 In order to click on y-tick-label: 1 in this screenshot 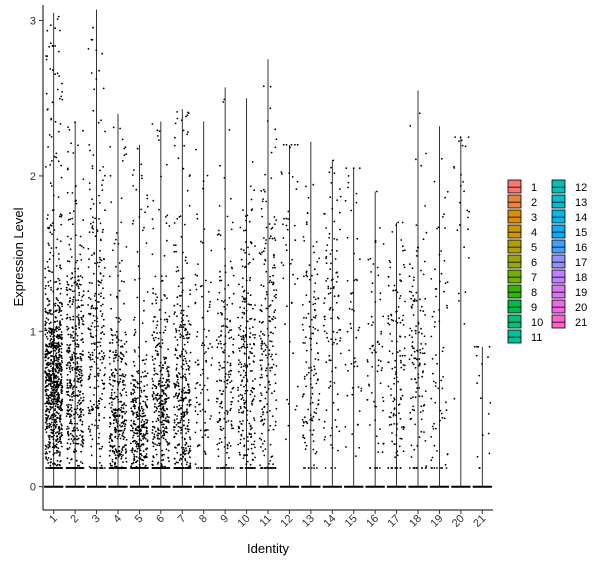, I will do `click(33, 332)`.